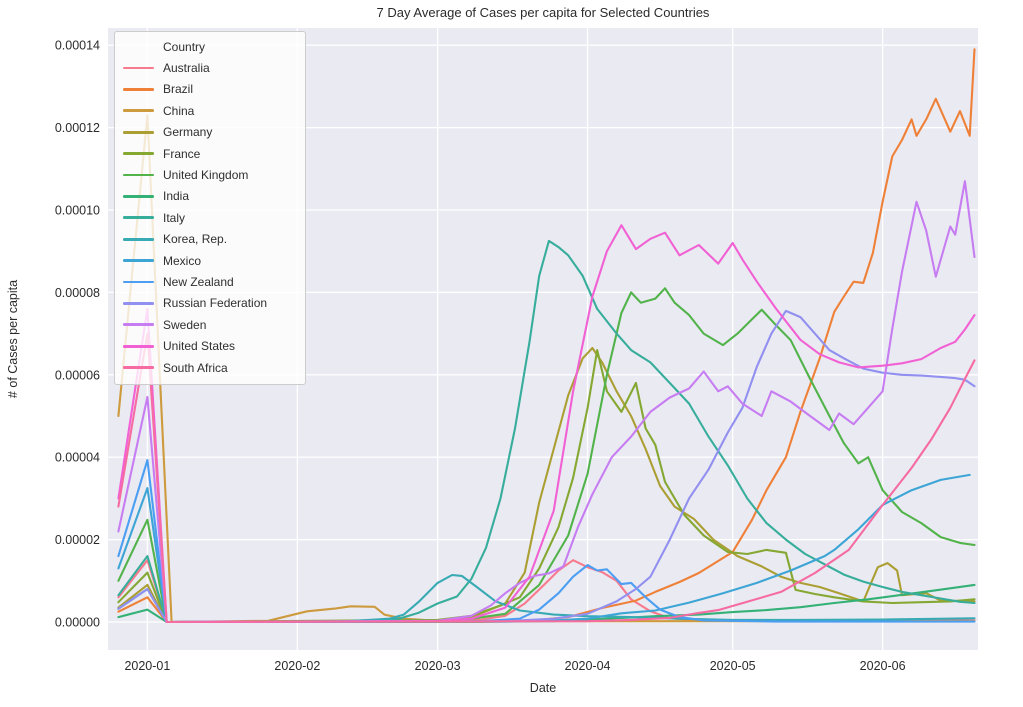  I want to click on legend-title-row: Country, so click(210, 46).